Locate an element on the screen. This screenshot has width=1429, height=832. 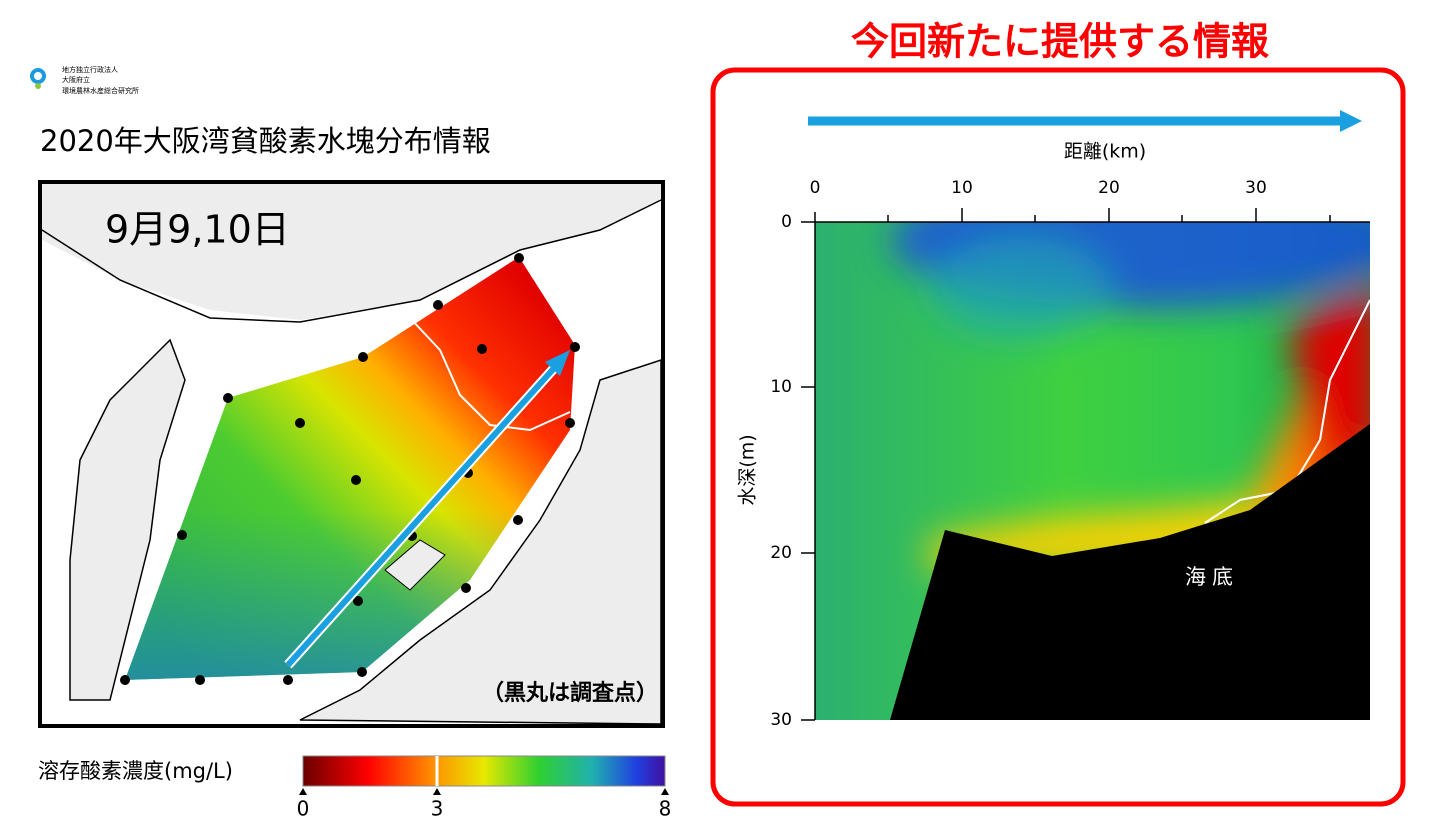
y-axis-label: 水深(m) is located at coordinates (748, 469).